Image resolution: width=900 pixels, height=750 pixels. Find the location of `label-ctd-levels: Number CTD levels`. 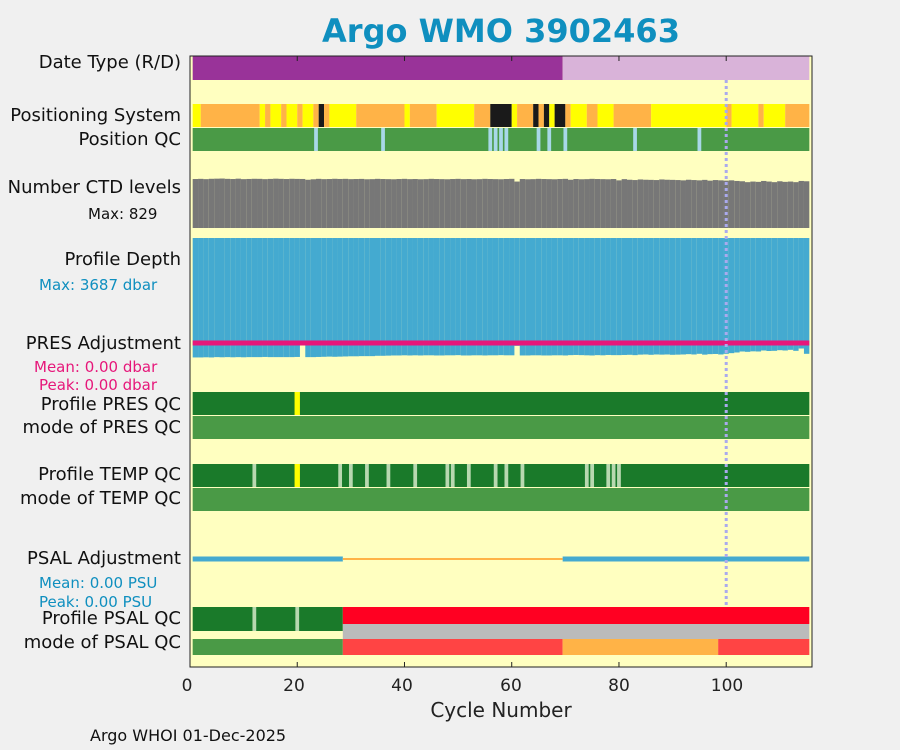

label-ctd-levels: Number CTD levels is located at coordinates (94, 187).